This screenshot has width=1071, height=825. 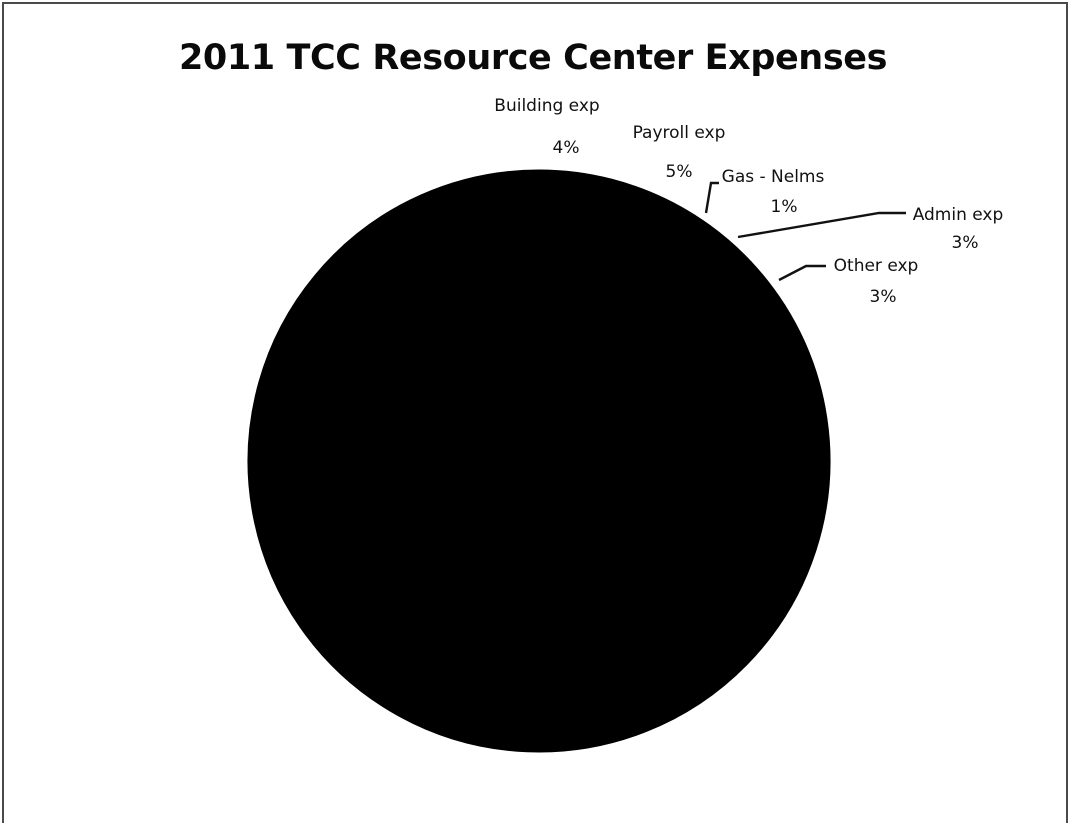 What do you see at coordinates (802, 273) in the screenshot?
I see `leader-line-other-exp` at bounding box center [802, 273].